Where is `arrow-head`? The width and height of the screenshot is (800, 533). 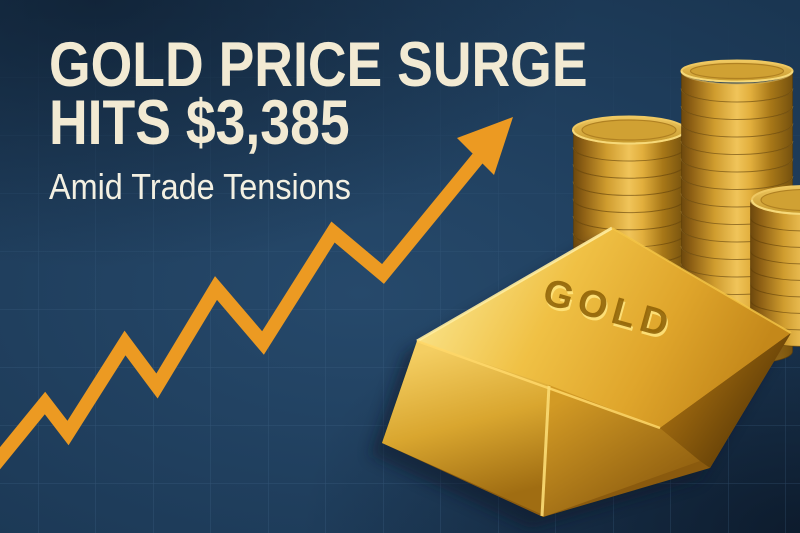 arrow-head is located at coordinates (485, 146).